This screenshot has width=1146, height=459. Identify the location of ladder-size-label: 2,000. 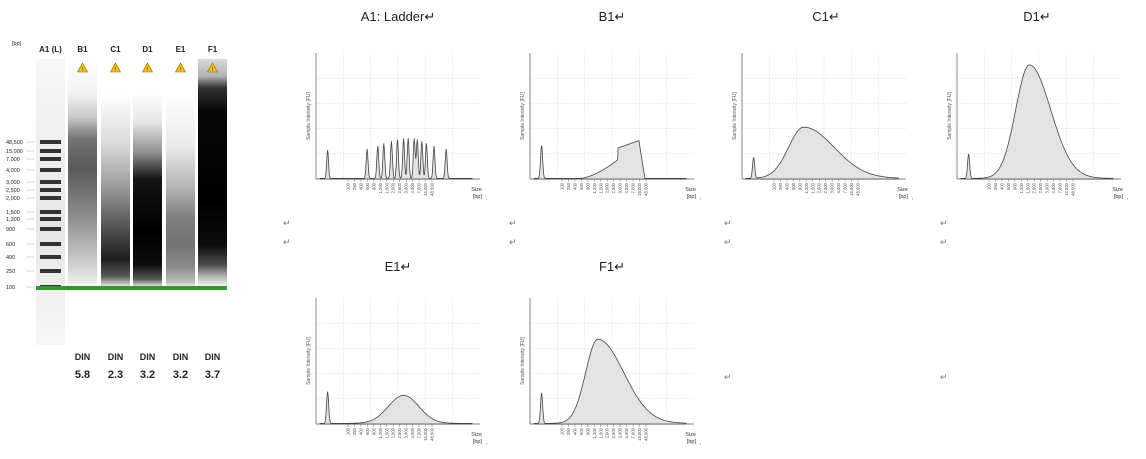
(13, 199).